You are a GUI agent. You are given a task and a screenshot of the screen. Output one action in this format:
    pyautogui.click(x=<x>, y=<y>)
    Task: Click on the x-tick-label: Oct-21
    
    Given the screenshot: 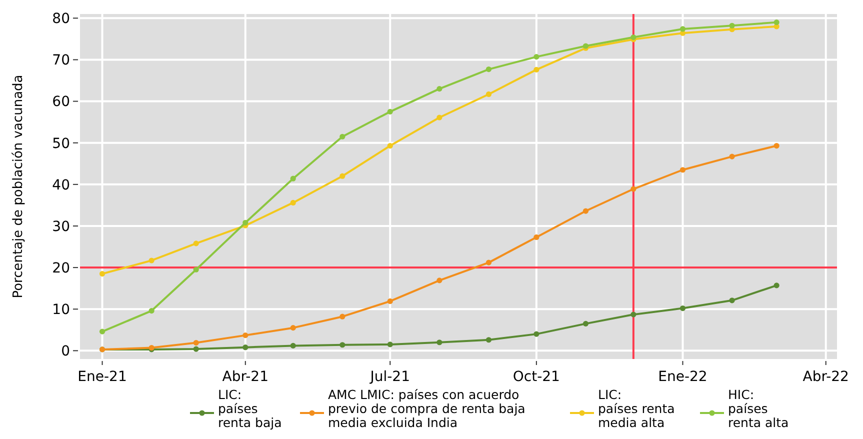 What is the action you would take?
    pyautogui.click(x=536, y=377)
    